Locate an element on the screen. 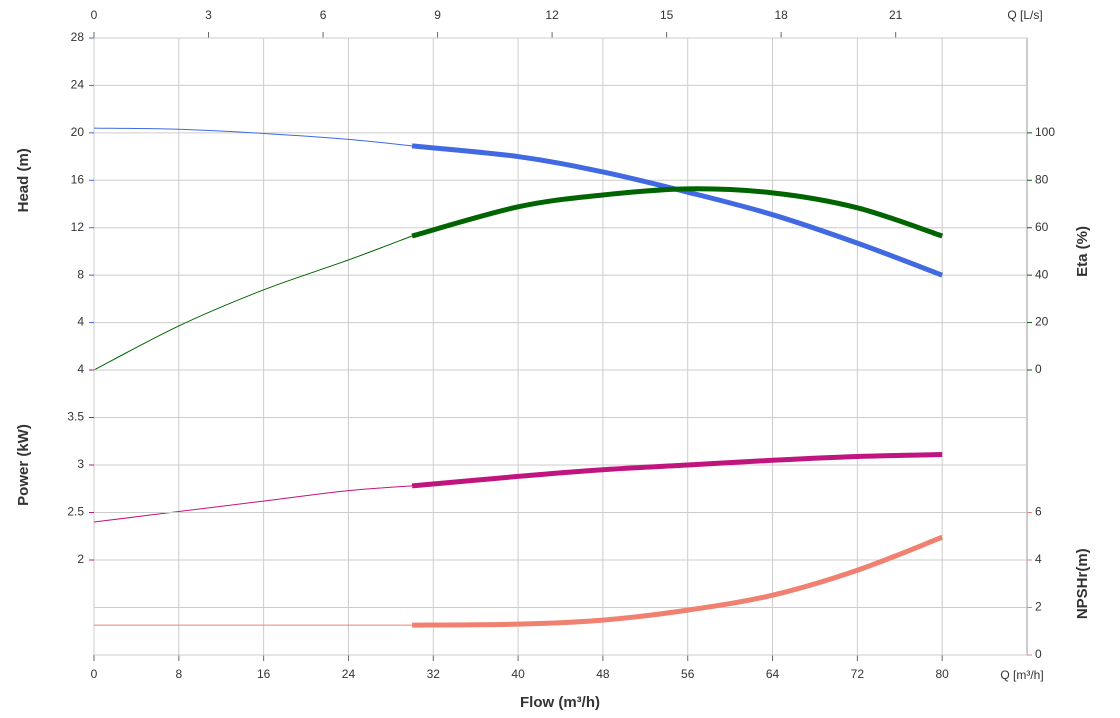 This screenshot has width=1120, height=718. x2-tick-label: 12 is located at coordinates (552, 15).